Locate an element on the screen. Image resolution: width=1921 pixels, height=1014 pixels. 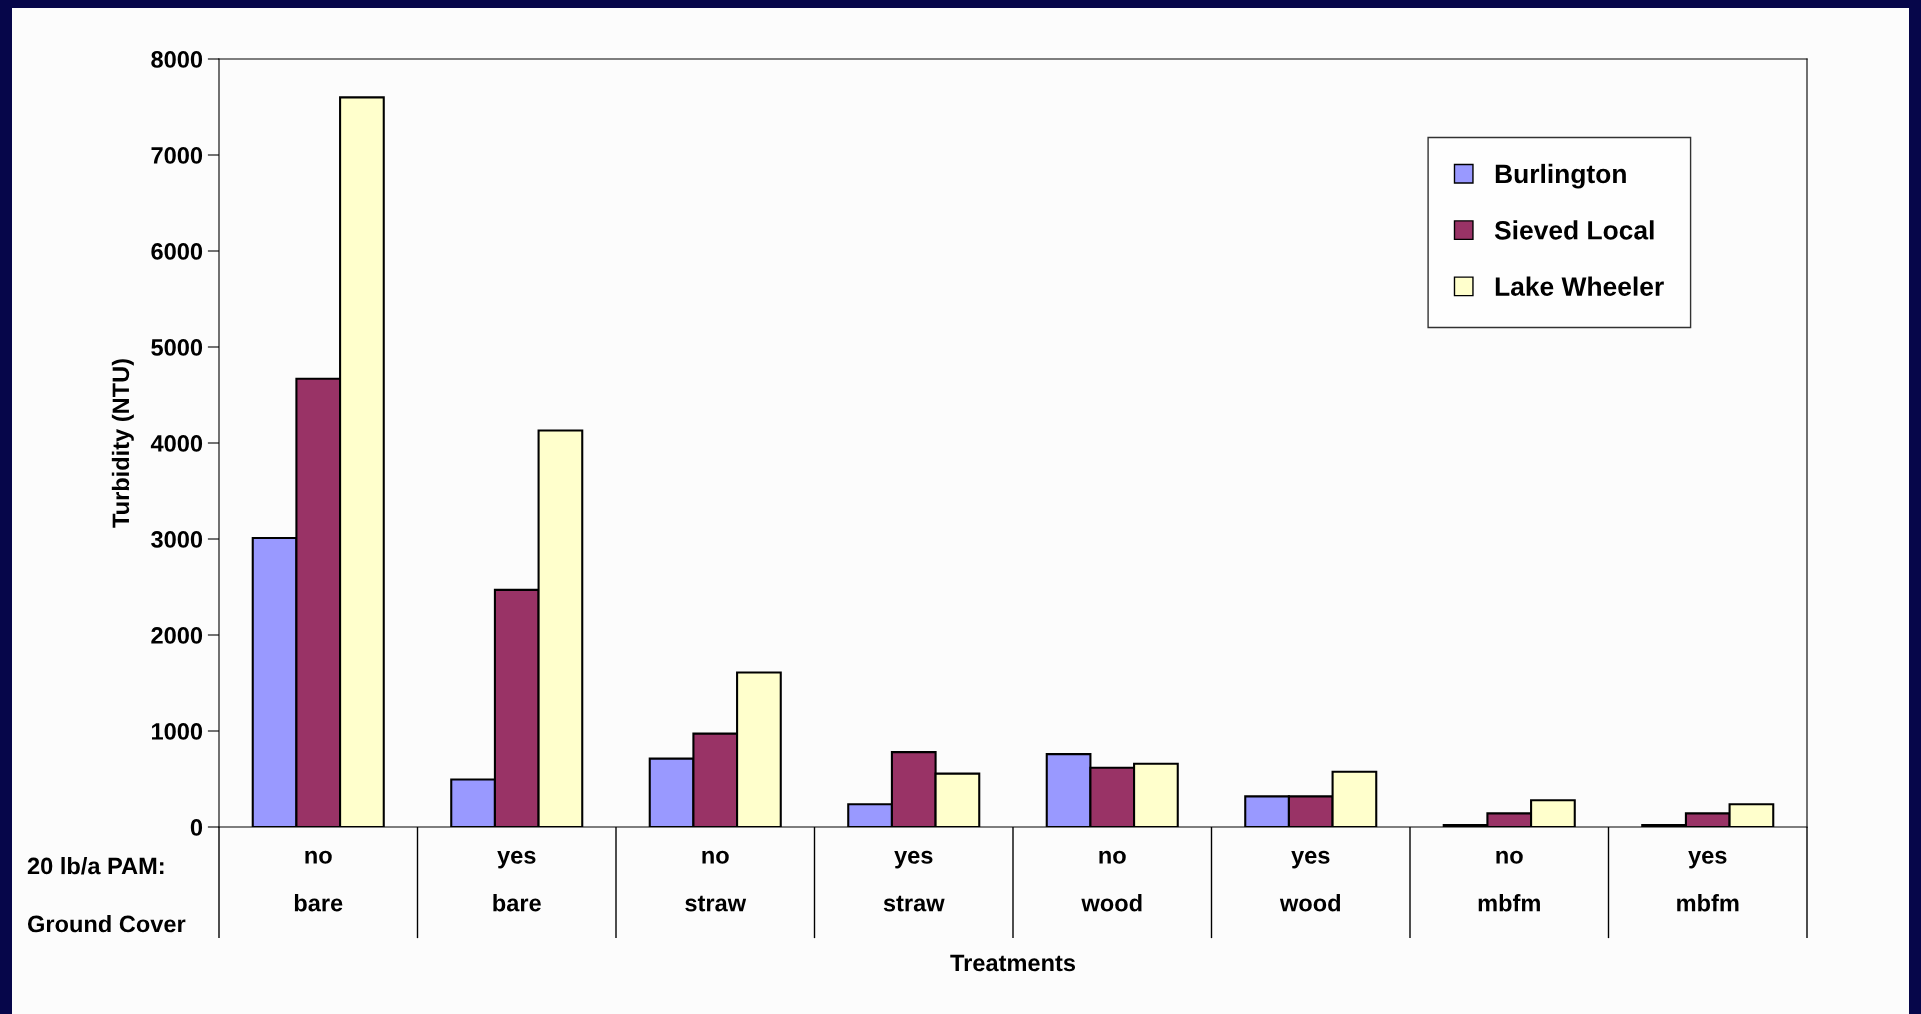
category-label: no bare is located at coordinates (318, 881).